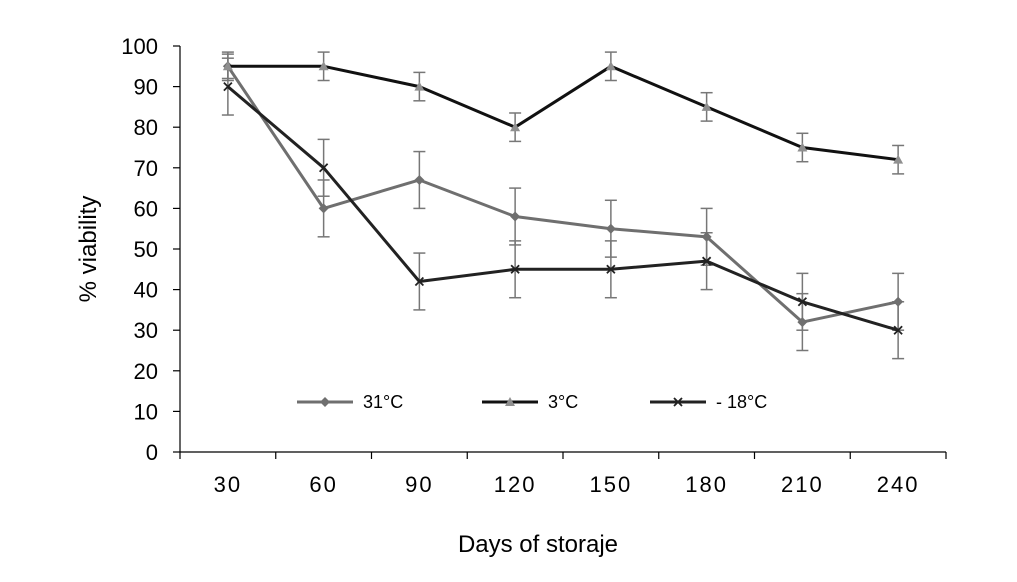 This screenshot has width=1017, height=582. I want to click on x-tick-label: 150, so click(611, 484).